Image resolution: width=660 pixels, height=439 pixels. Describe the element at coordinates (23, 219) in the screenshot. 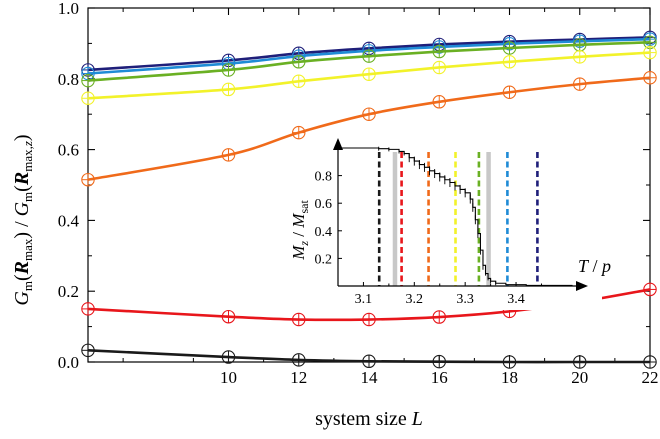

I see `y-axis-label: Gm(Rmax) / Gm(Rmax,z)` at that location.